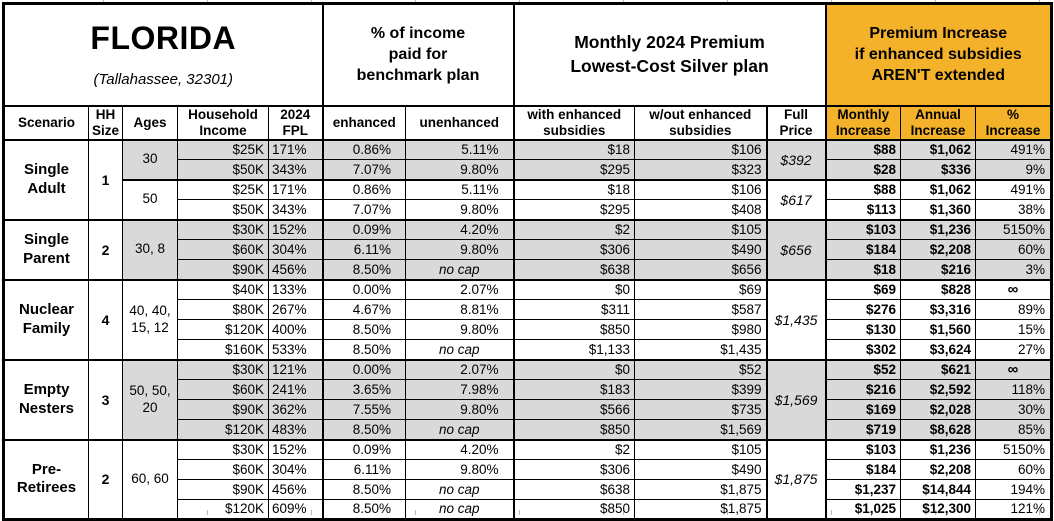 The height and width of the screenshot is (521, 1054). I want to click on full-price-value: $1,569, so click(795, 399).